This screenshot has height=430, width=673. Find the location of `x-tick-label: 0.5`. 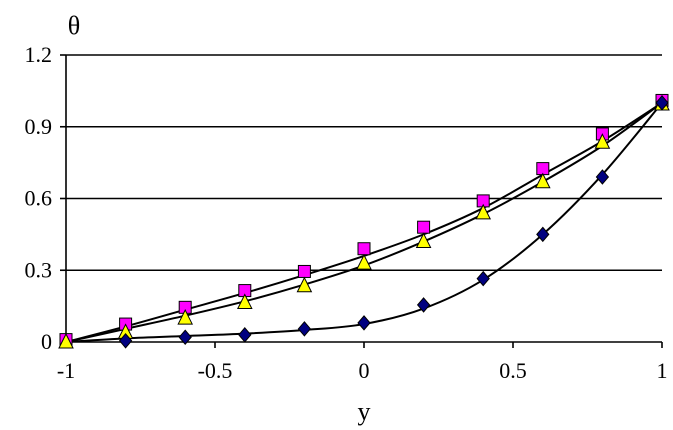

x-tick-label: 0.5 is located at coordinates (513, 370).